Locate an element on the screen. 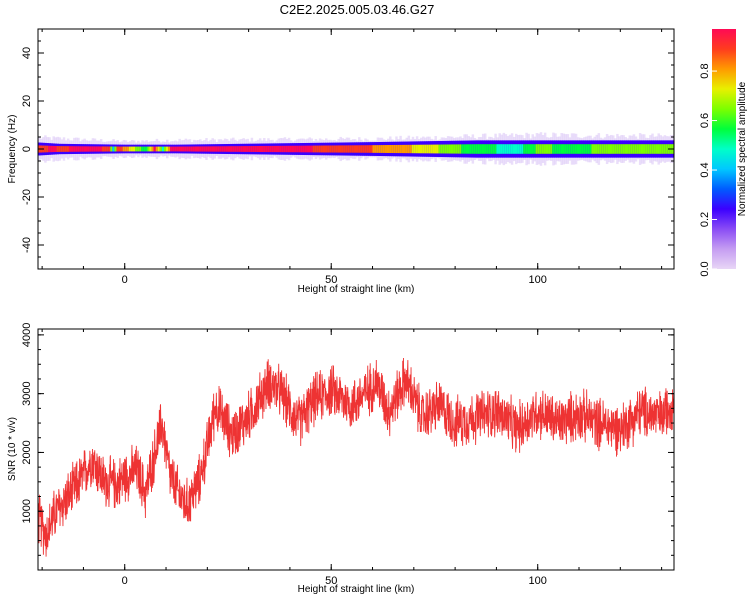  snr-ytick-label: 2000 is located at coordinates (27, 452).